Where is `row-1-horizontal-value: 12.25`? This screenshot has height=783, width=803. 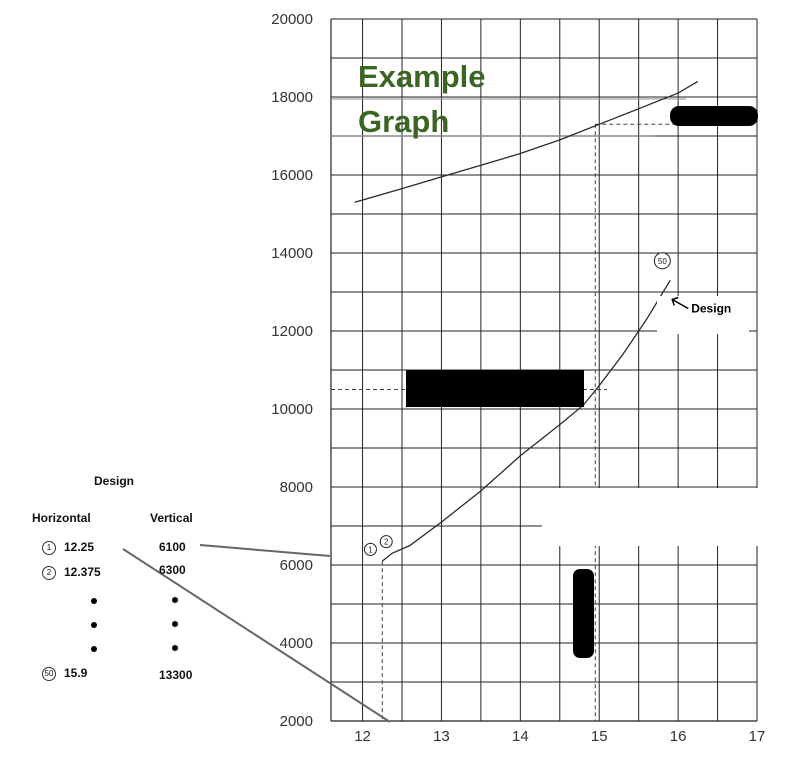 row-1-horizontal-value: 12.25 is located at coordinates (79, 547).